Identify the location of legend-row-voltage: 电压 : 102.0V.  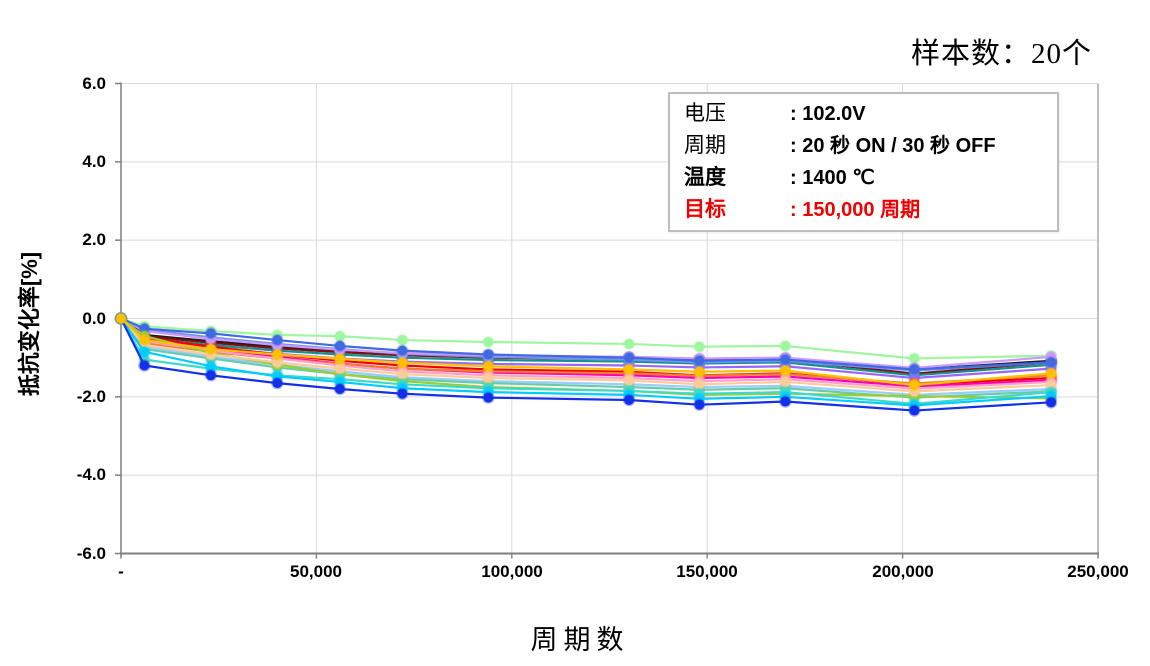
(870, 113).